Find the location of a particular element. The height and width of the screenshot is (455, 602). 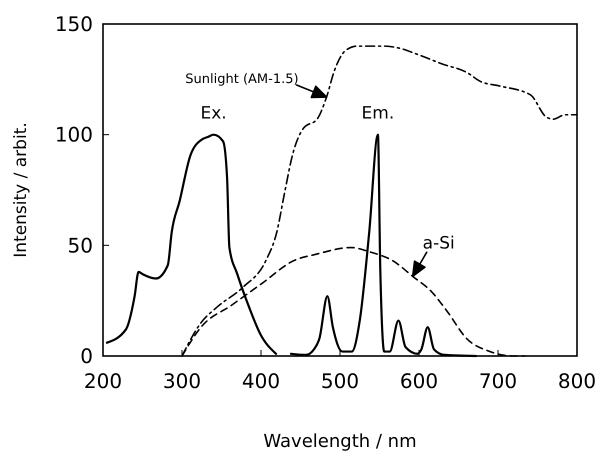

text: Sunlight (AM-1.5) is located at coordinates (242, 80).